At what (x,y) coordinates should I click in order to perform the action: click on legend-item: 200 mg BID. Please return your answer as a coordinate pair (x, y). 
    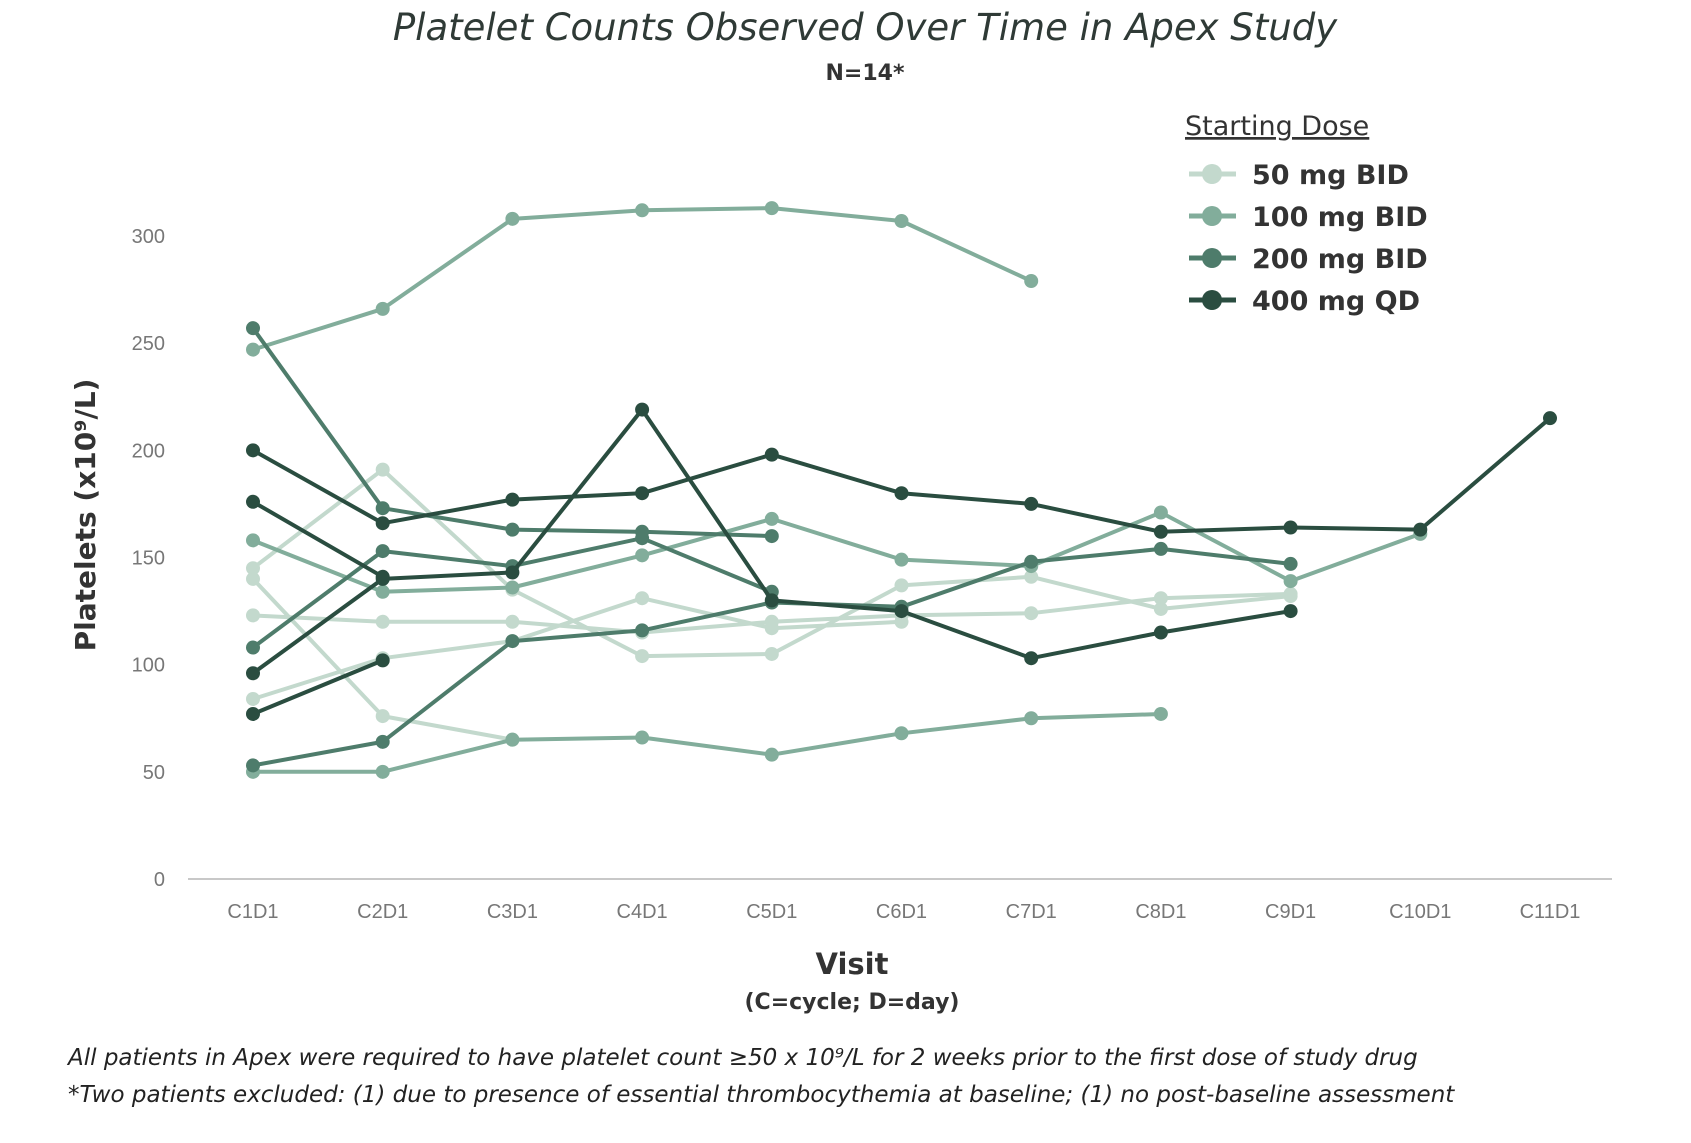
    Looking at the image, I should click on (1308, 259).